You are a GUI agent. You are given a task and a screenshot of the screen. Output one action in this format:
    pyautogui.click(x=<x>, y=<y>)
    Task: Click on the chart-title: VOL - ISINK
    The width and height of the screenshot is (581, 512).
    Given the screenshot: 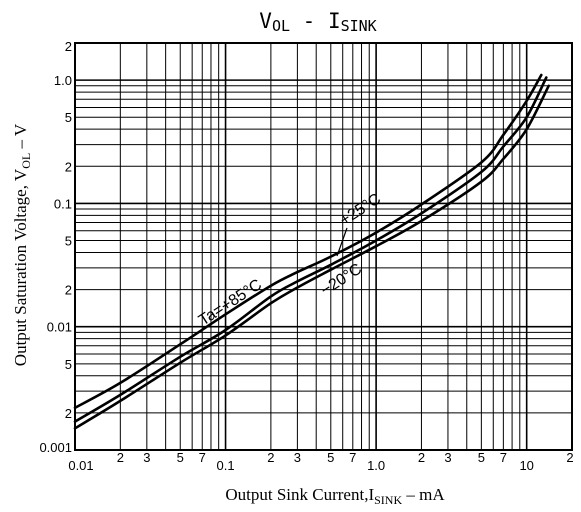 What is the action you would take?
    pyautogui.click(x=317, y=22)
    